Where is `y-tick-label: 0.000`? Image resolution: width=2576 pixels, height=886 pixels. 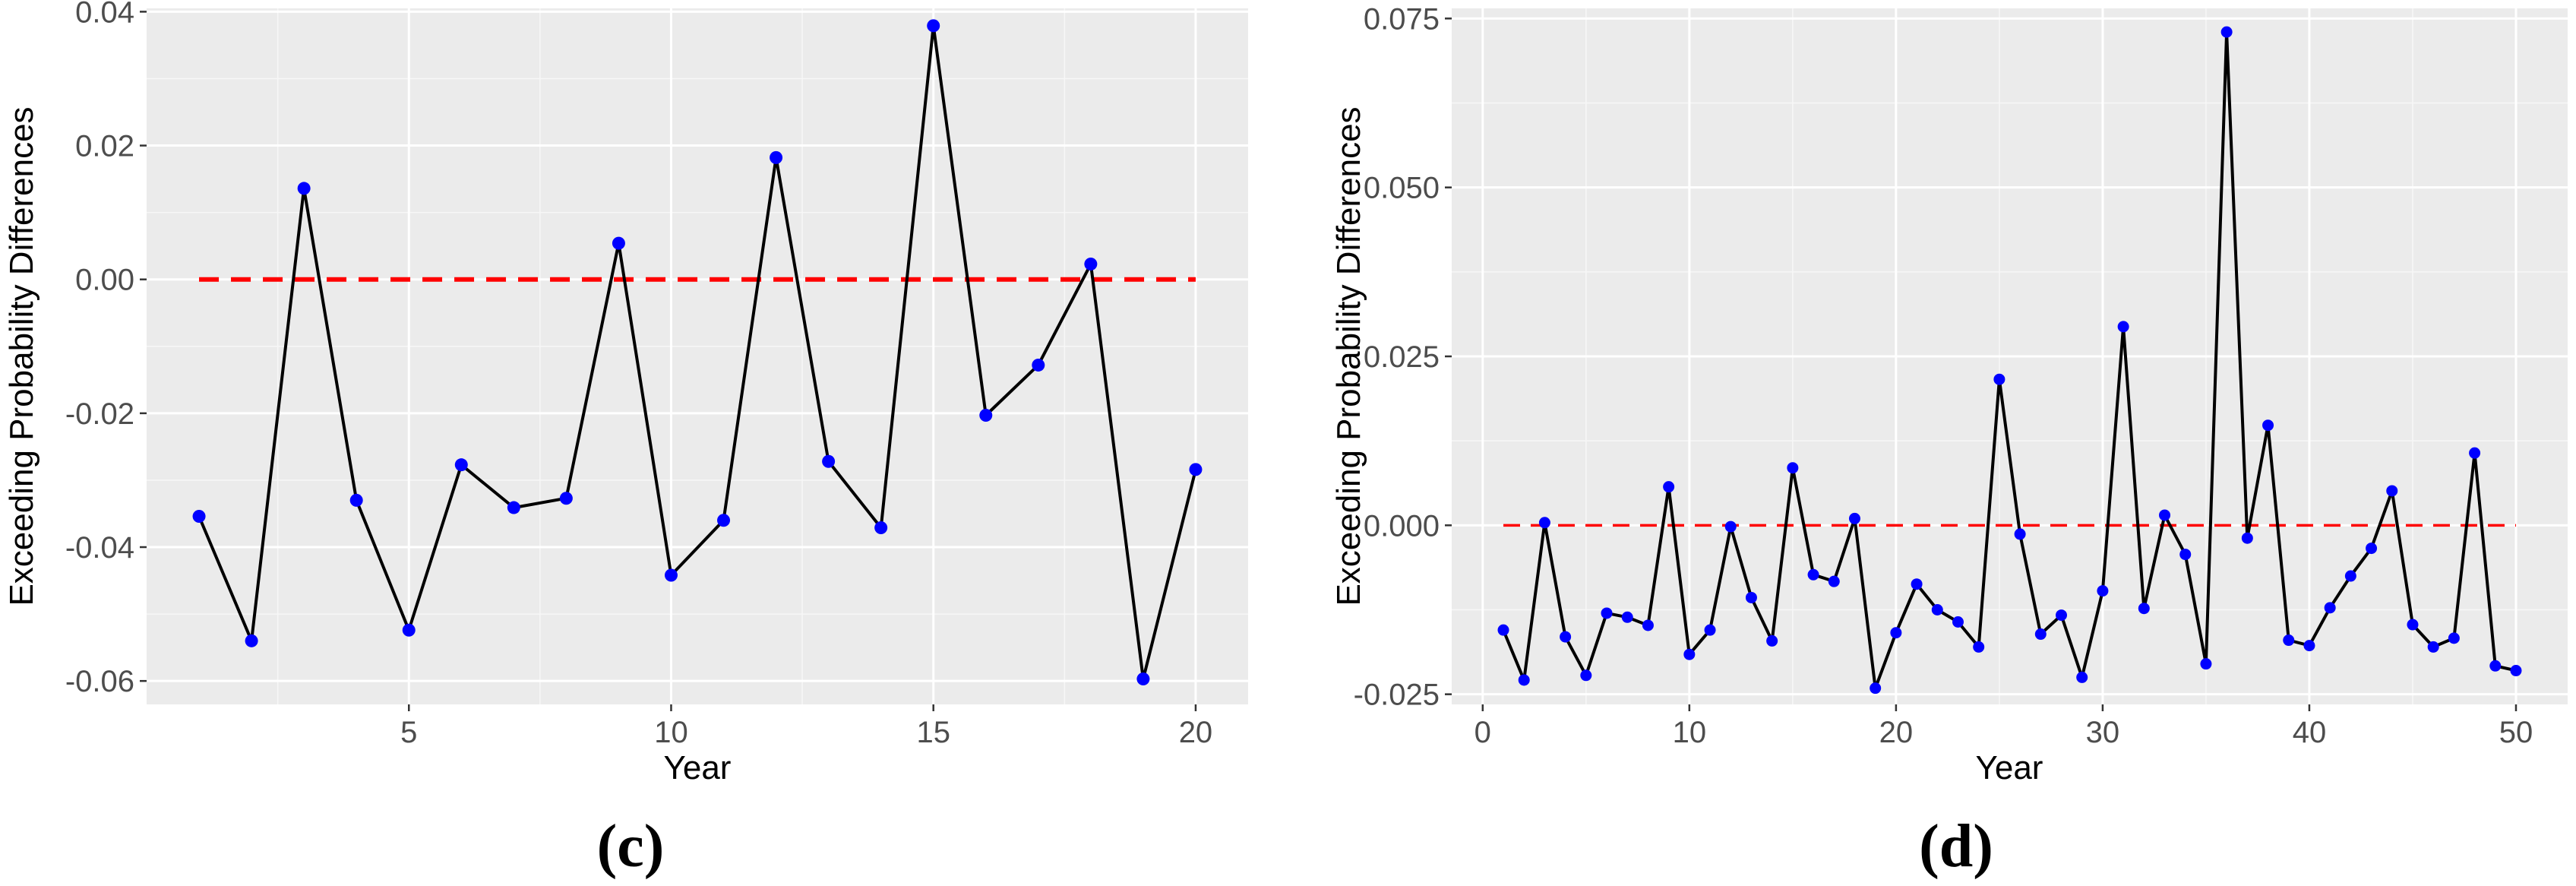 y-tick-label: 0.000 is located at coordinates (1402, 526).